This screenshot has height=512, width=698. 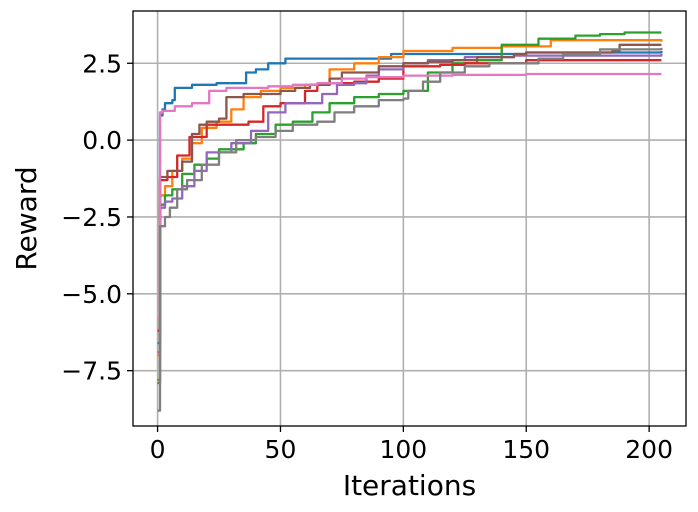 I want to click on y-axis-ticks: 2.5 0.0 −2.5 −5.0 −7.5, so click(x=97, y=217).